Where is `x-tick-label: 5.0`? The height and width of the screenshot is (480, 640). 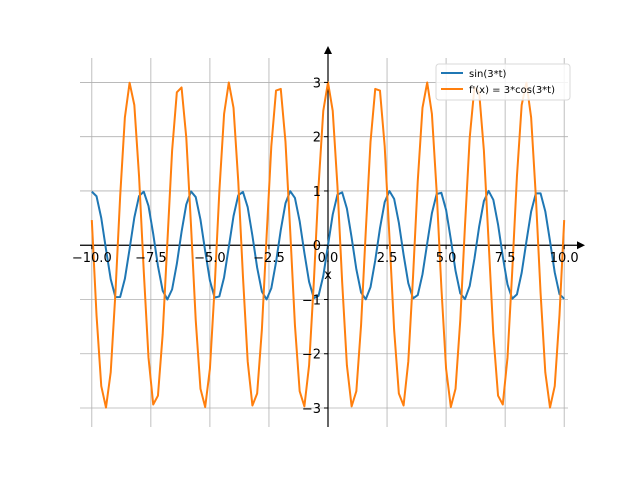
x-tick-label: 5.0 is located at coordinates (446, 258).